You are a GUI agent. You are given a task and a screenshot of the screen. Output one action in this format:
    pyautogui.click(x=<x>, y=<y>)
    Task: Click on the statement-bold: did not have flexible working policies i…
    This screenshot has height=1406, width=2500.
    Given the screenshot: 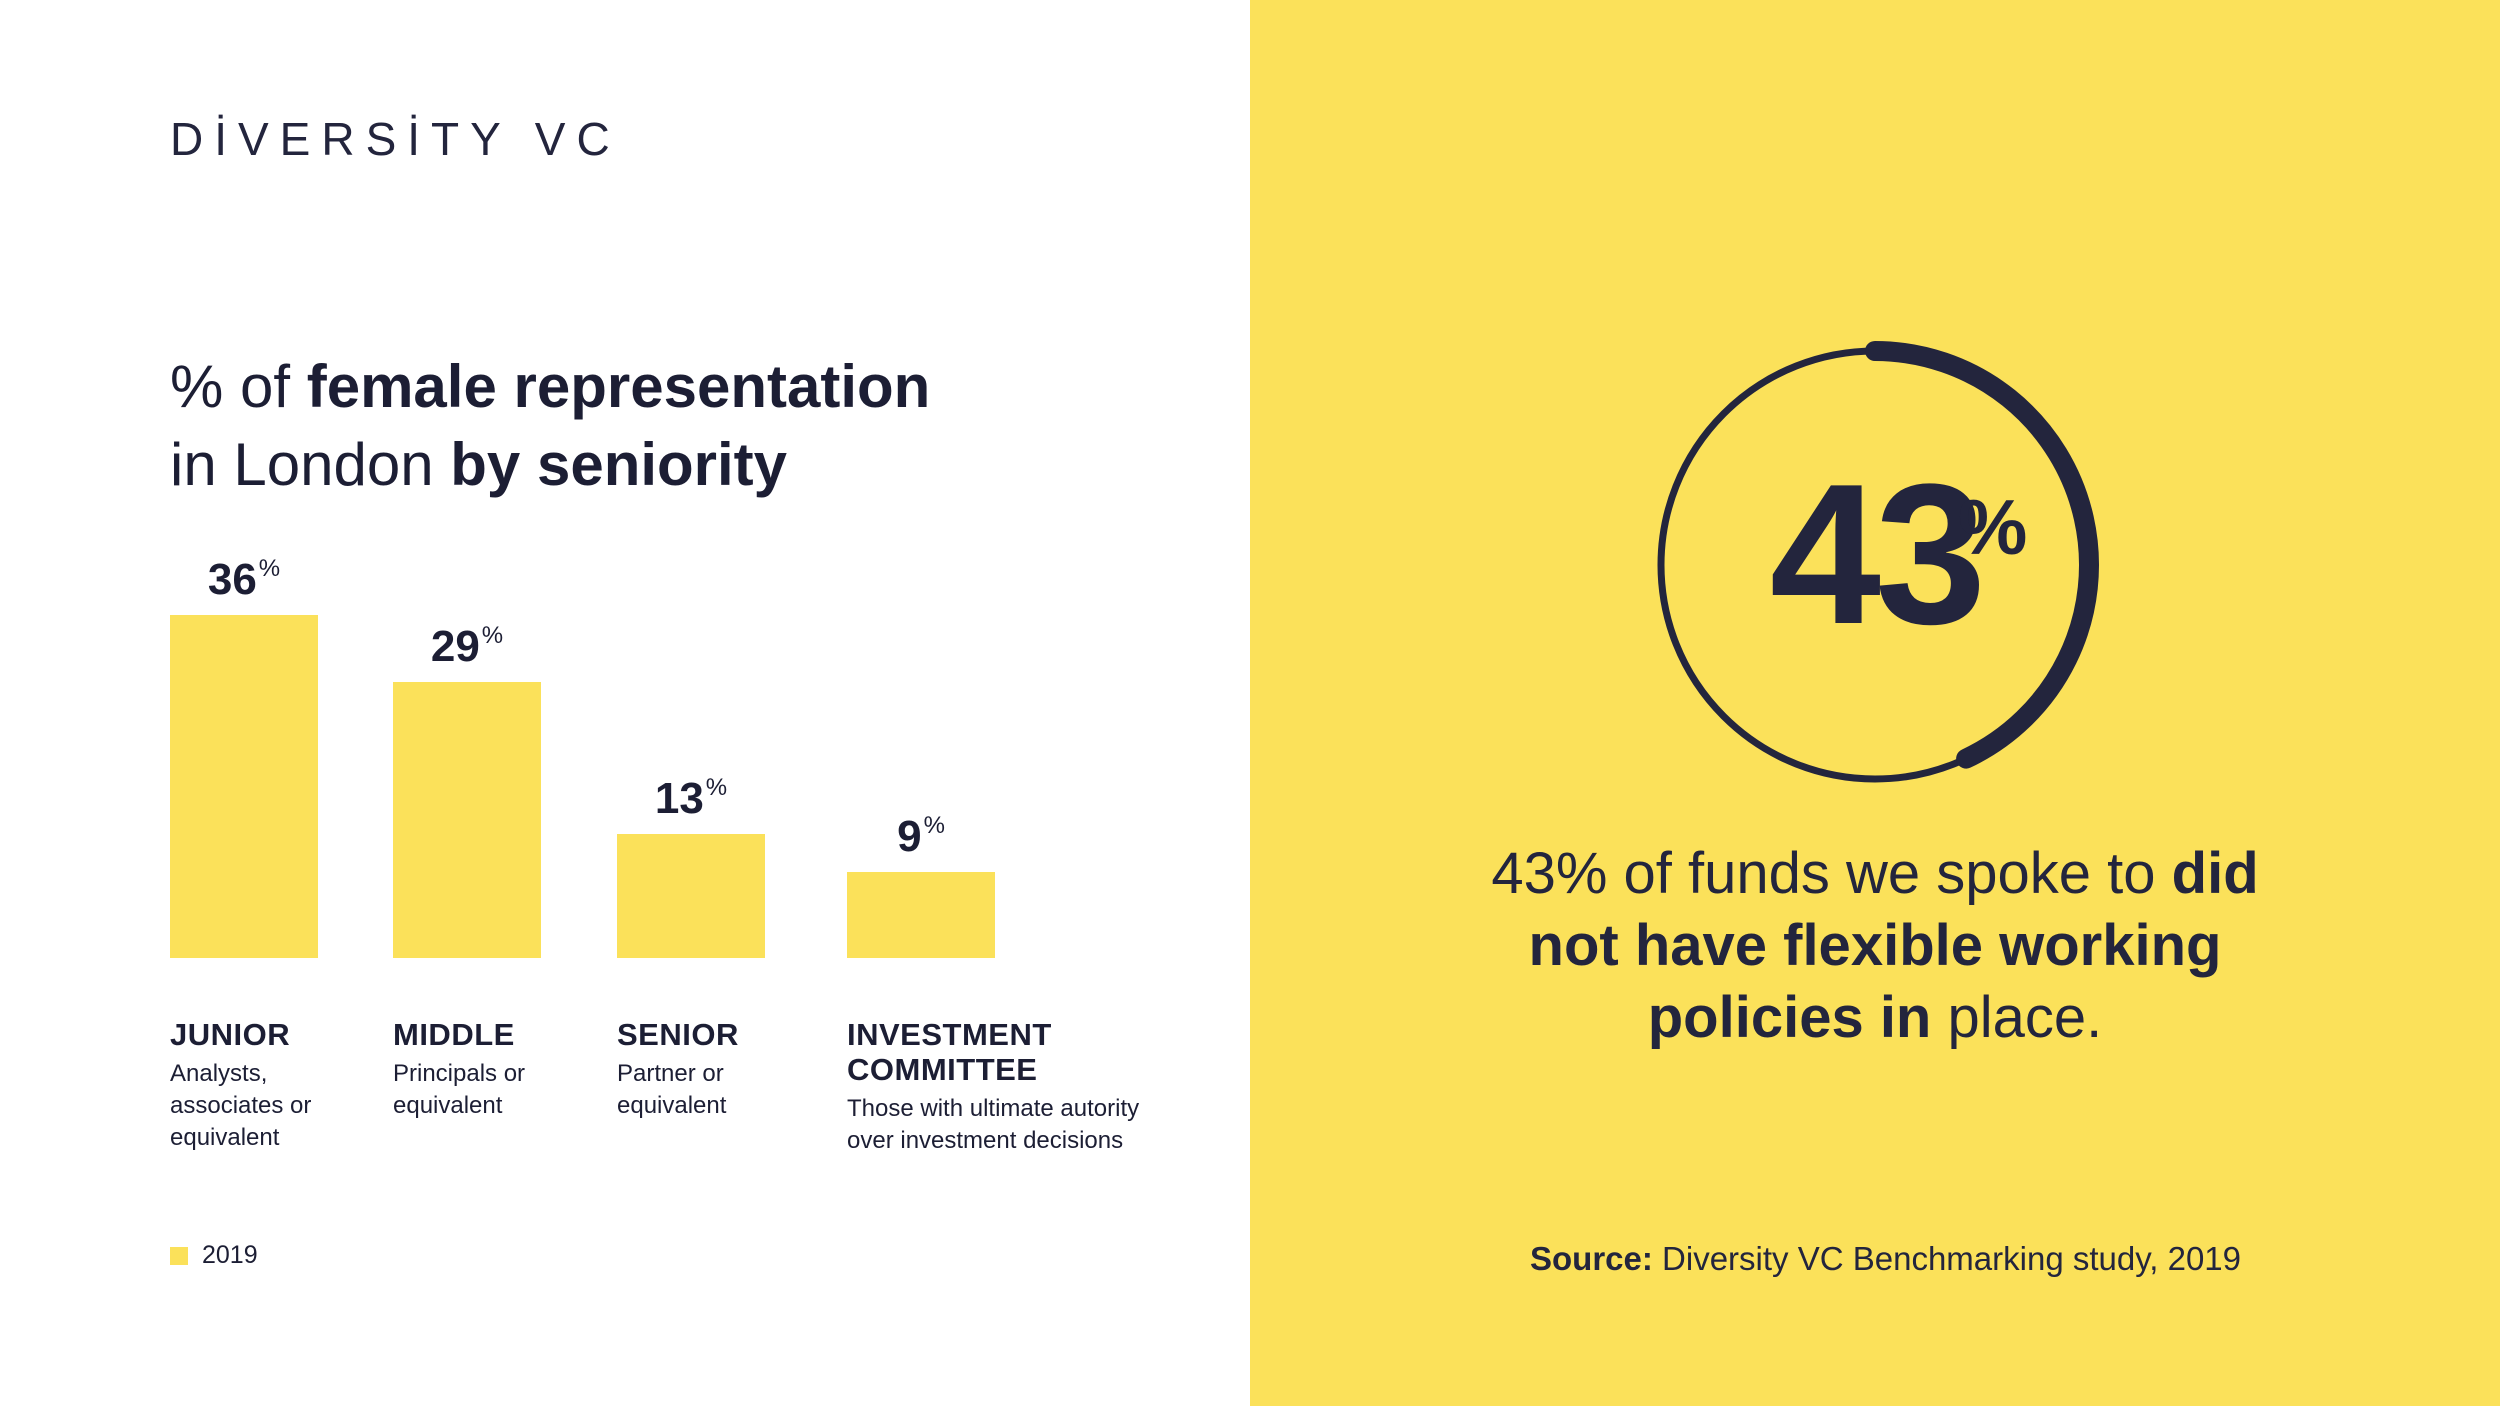 What is the action you would take?
    pyautogui.click(x=1893, y=945)
    